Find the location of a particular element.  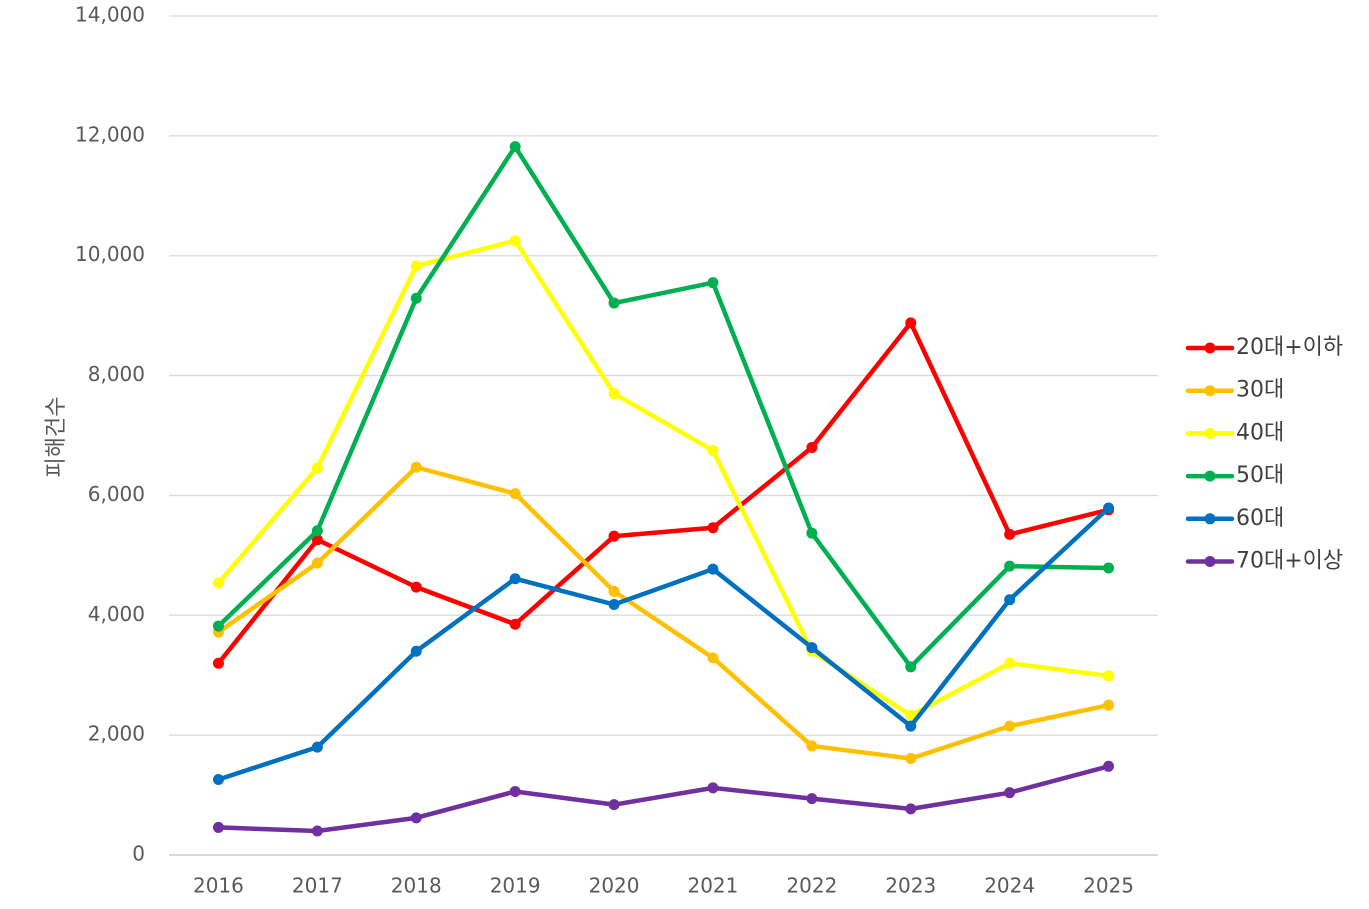

x-tick-label: 2022 is located at coordinates (811, 886).